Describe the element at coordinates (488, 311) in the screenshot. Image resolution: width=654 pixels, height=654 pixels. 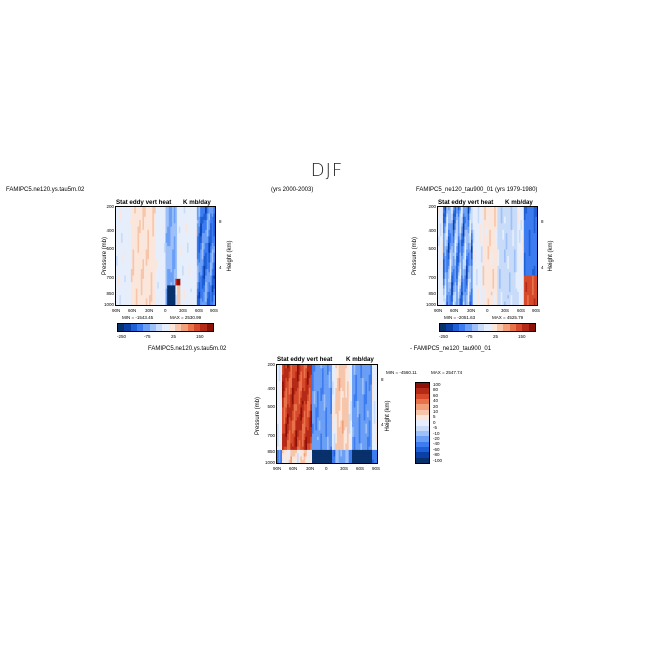
I see `panel2-xticks: 90N 60N 30N 0 30S 60S 90S` at that location.